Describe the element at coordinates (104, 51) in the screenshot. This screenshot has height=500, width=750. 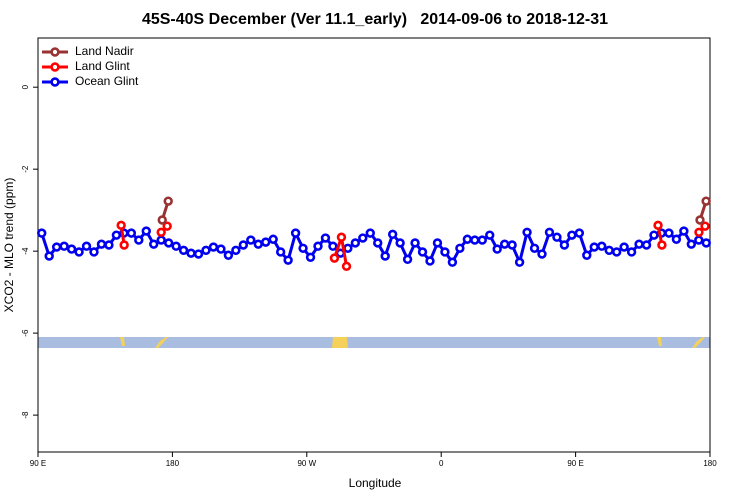
I see `legend-label: Land Nadir` at that location.